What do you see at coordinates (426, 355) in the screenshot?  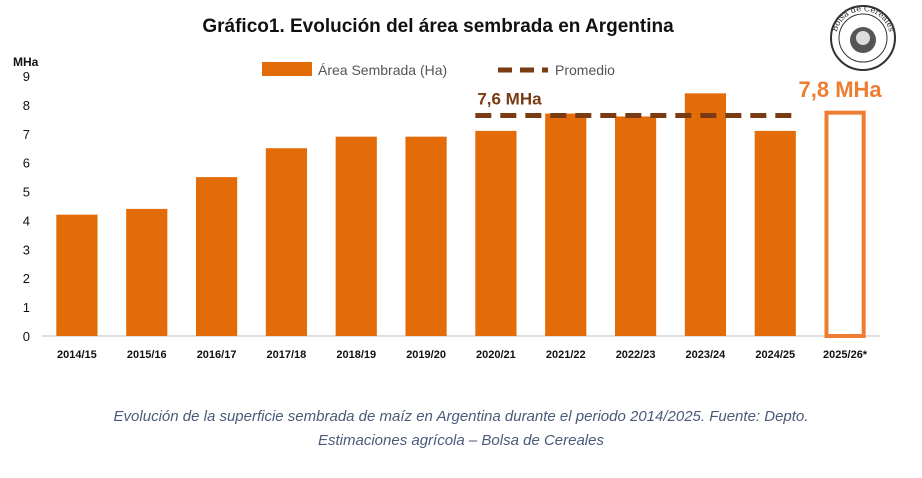 I see `x-tick-label: 2019/20` at bounding box center [426, 355].